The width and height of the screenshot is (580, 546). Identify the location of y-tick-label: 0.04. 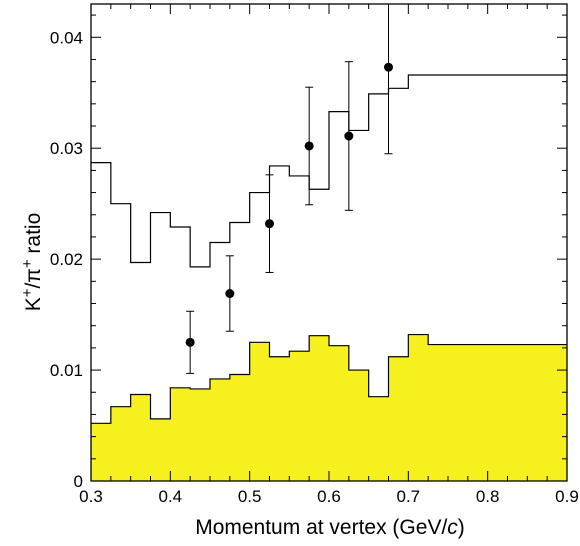
(66, 37).